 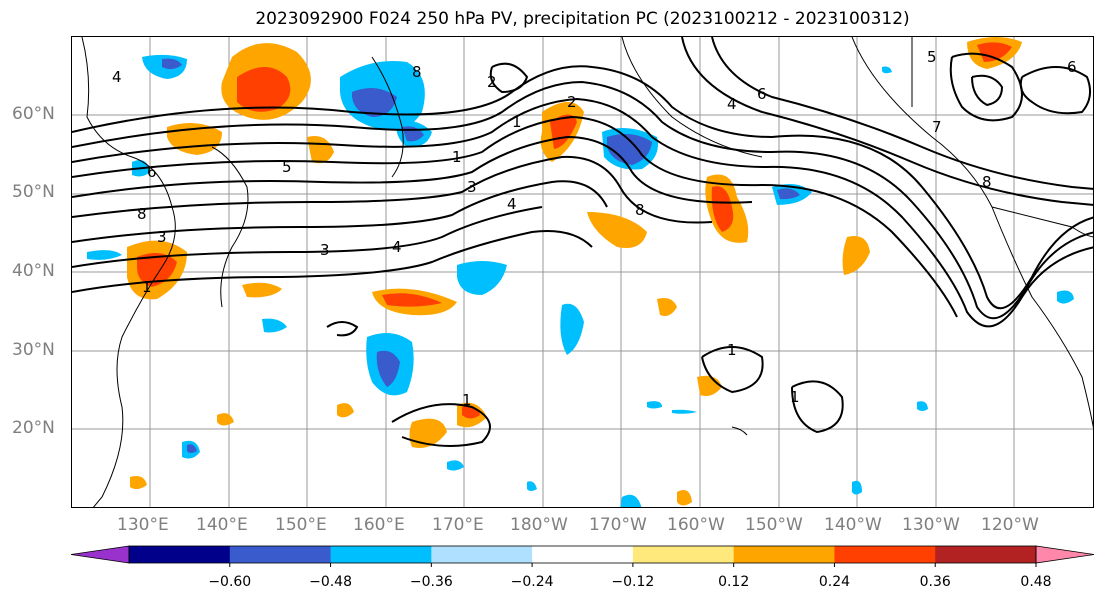 I want to click on lat-label: 30°N, so click(x=33, y=350).